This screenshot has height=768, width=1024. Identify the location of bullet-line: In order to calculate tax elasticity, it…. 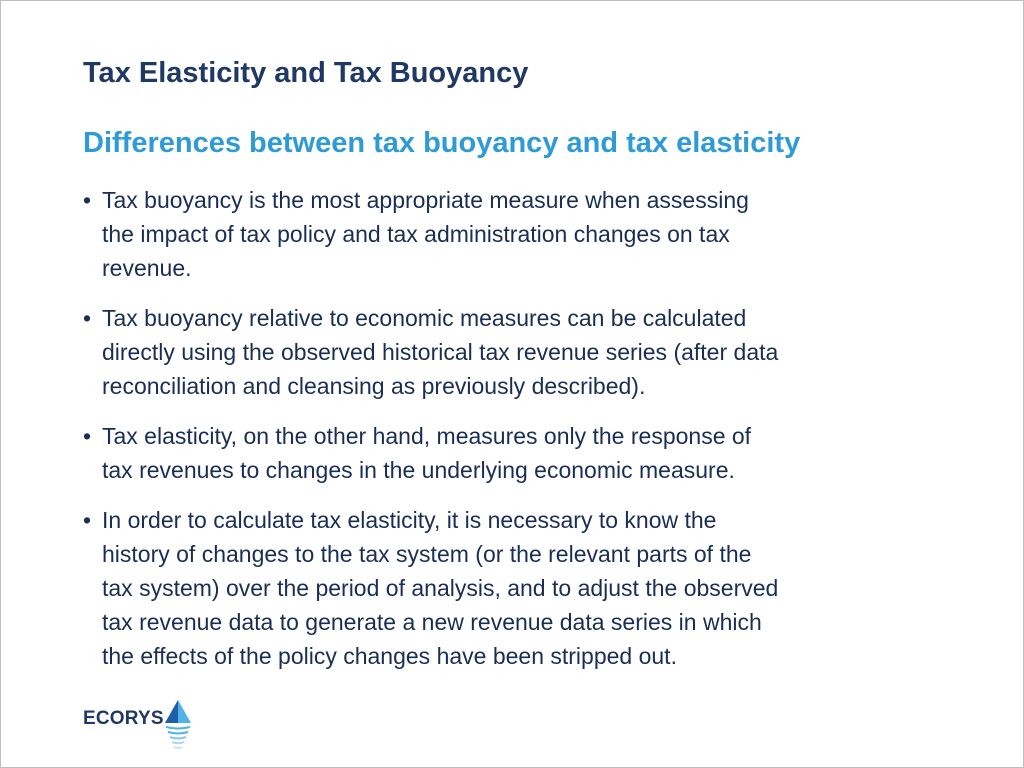
(409, 520).